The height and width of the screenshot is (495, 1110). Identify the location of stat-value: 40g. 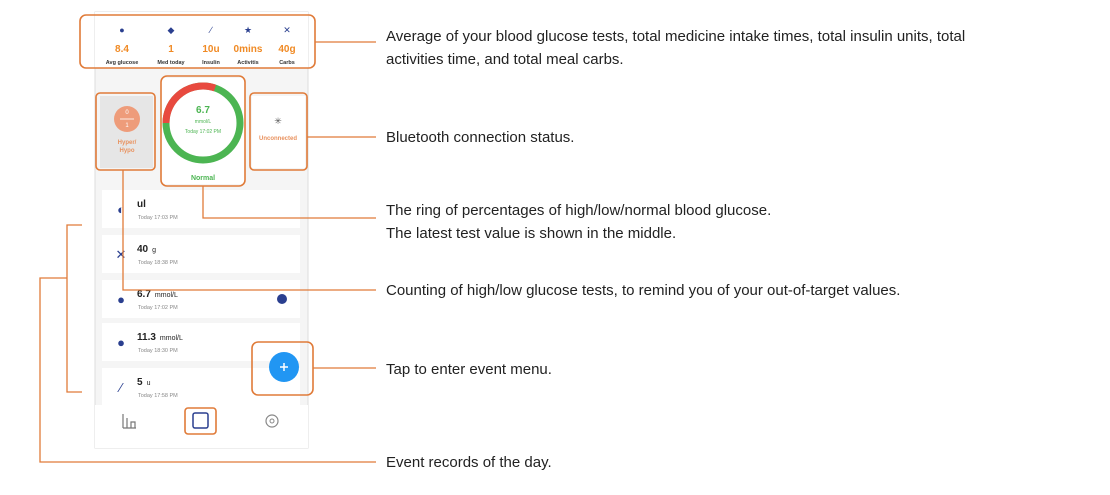
(286, 49).